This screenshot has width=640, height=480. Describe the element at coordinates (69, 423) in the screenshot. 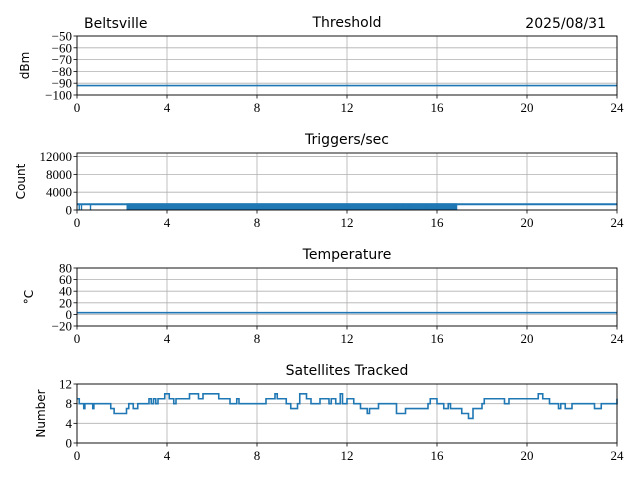

I see `y-tick-label: 4` at that location.